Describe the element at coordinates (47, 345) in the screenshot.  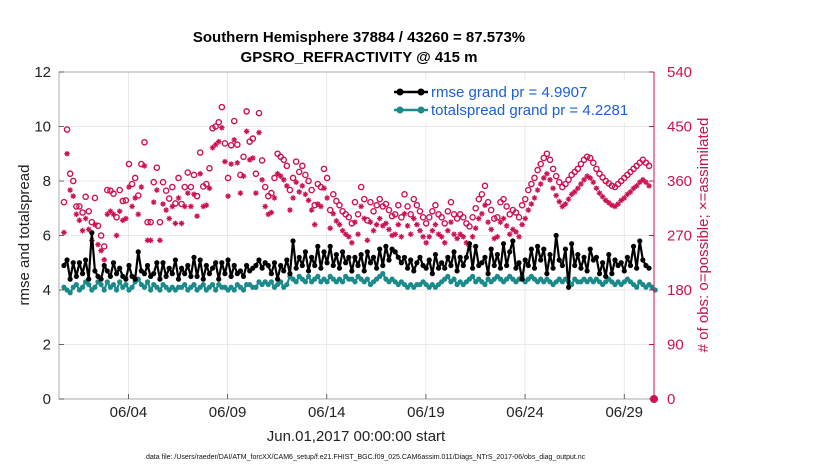
I see `y-left-tick-label-1: 2` at that location.